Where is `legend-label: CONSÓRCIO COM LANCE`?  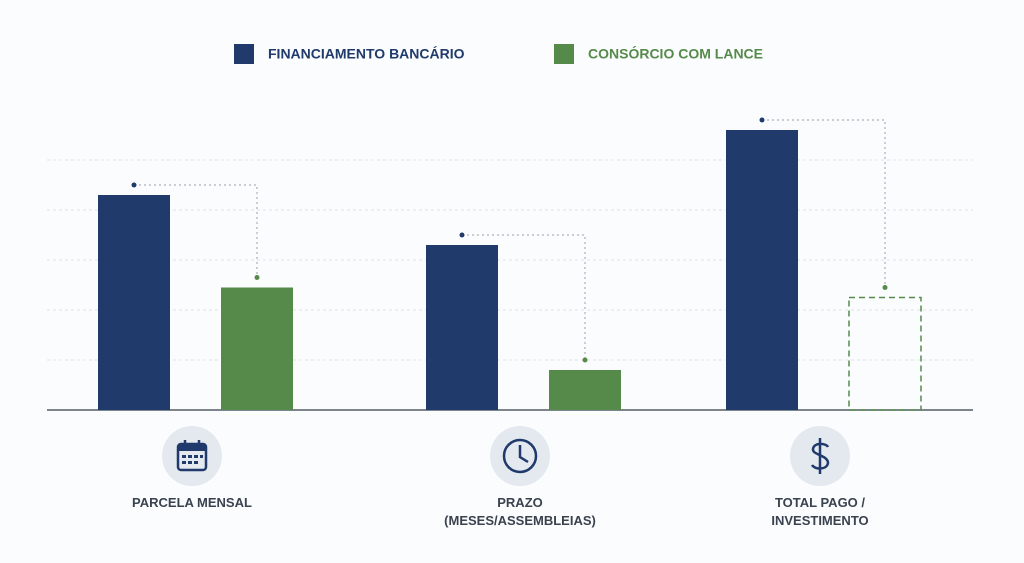
legend-label: CONSÓRCIO COM LANCE is located at coordinates (675, 53).